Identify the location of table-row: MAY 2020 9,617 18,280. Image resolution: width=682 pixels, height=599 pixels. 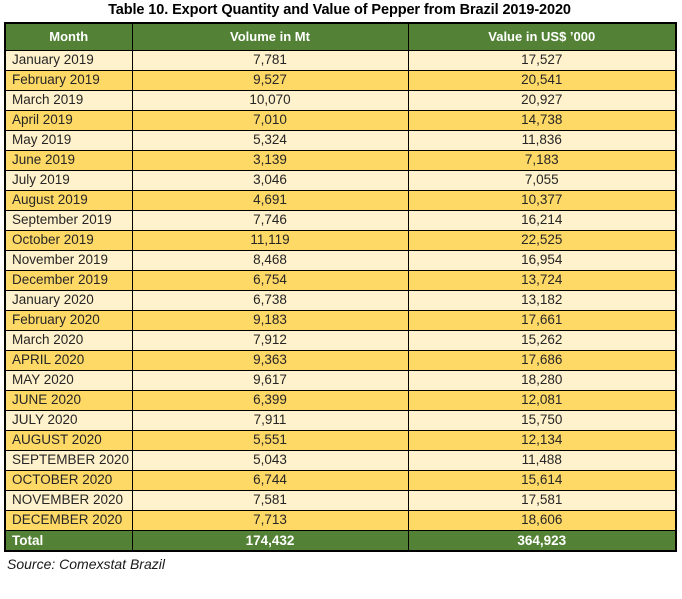
(340, 380).